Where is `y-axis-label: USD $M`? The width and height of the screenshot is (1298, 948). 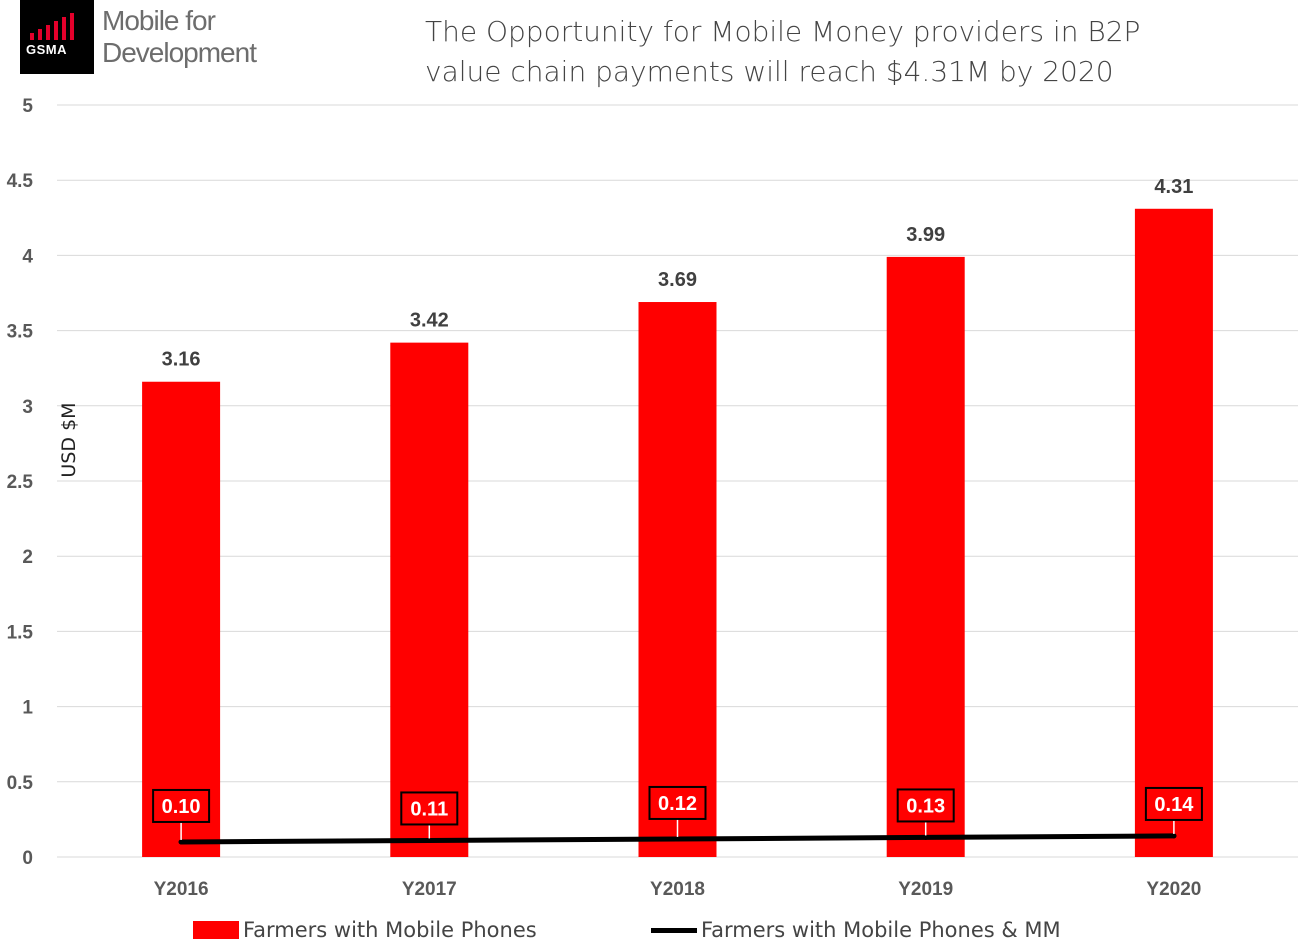 y-axis-label: USD $M is located at coordinates (69, 440).